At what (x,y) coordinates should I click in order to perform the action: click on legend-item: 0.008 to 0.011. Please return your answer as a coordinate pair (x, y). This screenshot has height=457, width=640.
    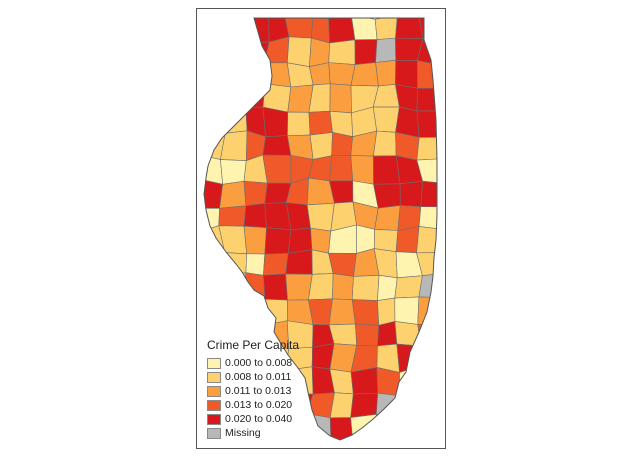
    Looking at the image, I should click on (253, 377).